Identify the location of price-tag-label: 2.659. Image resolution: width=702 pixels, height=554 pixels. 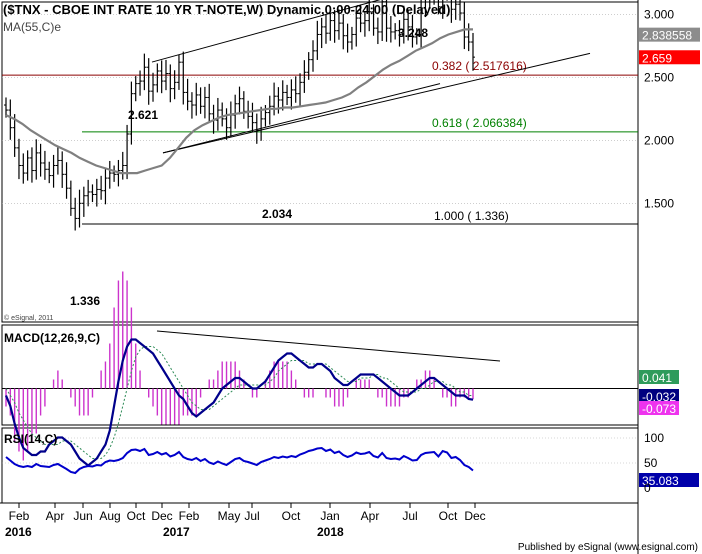
(657, 58).